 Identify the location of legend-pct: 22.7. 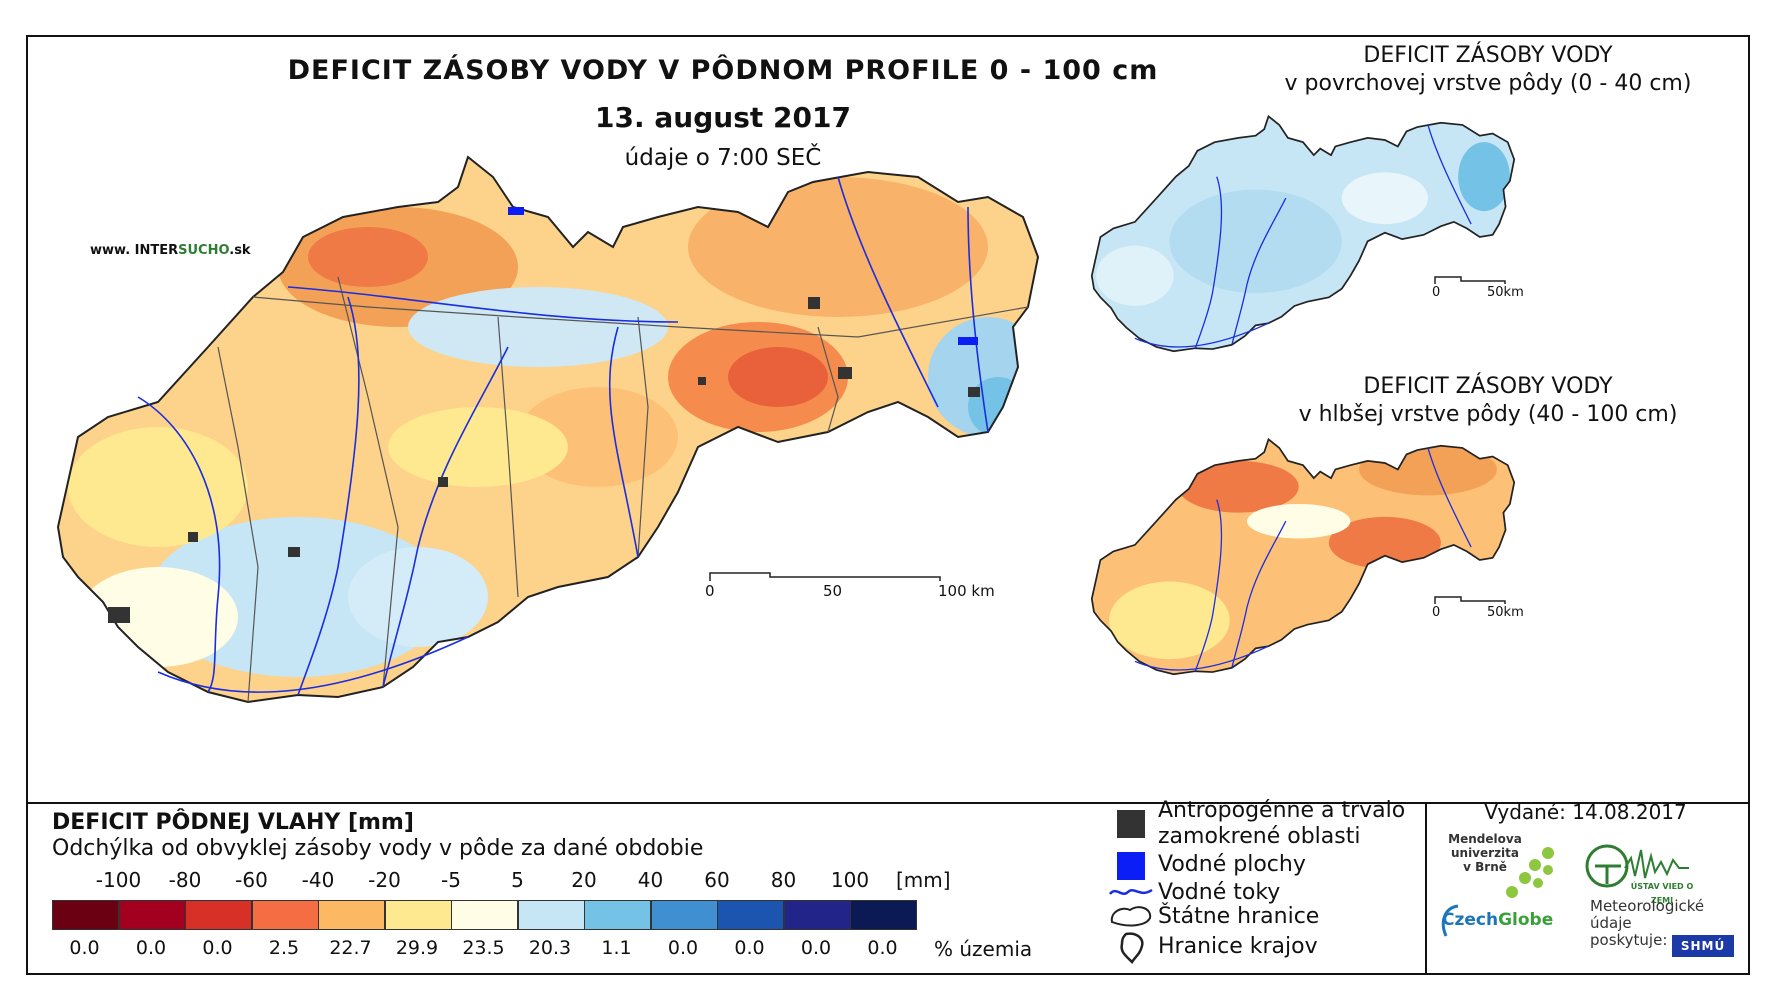
(350, 948).